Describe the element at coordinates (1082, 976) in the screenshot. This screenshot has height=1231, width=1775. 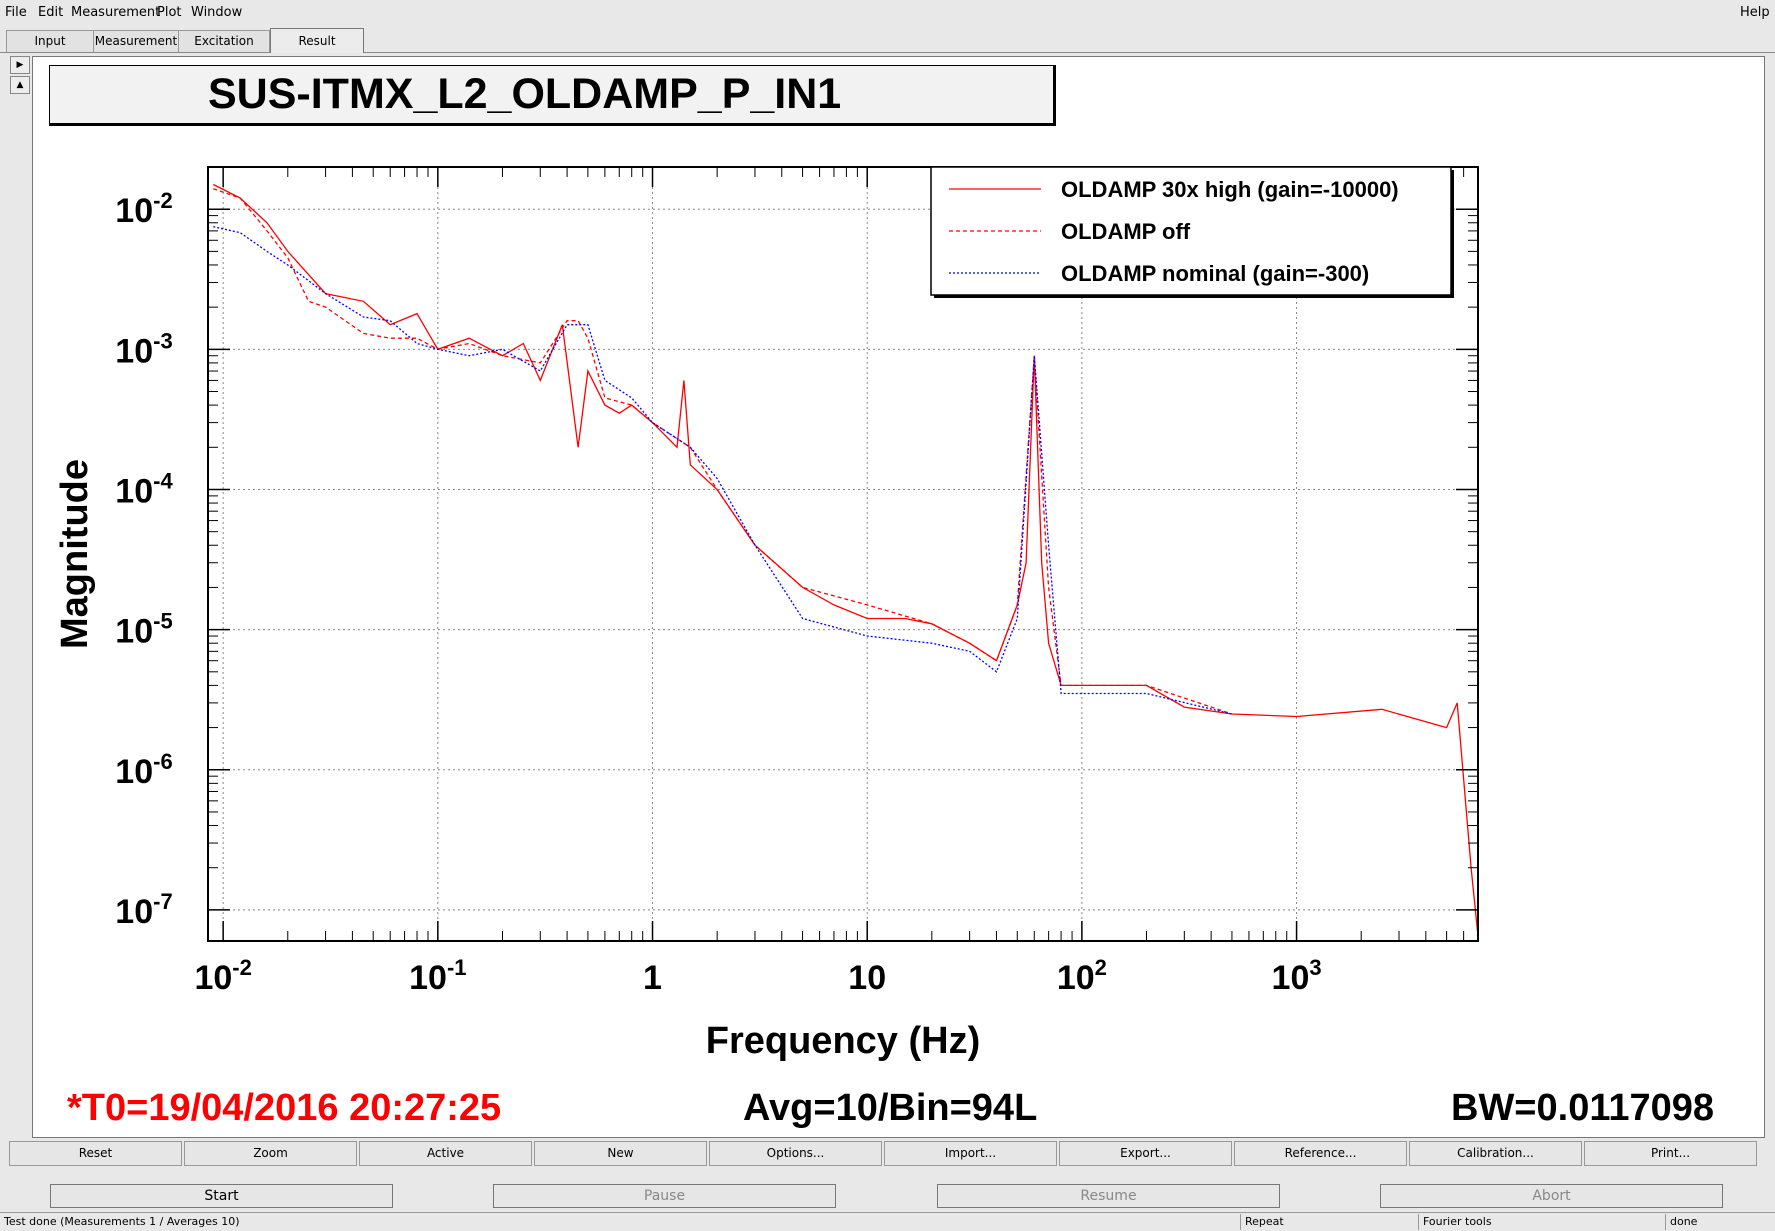
I see `x-tick-label: 10²` at that location.